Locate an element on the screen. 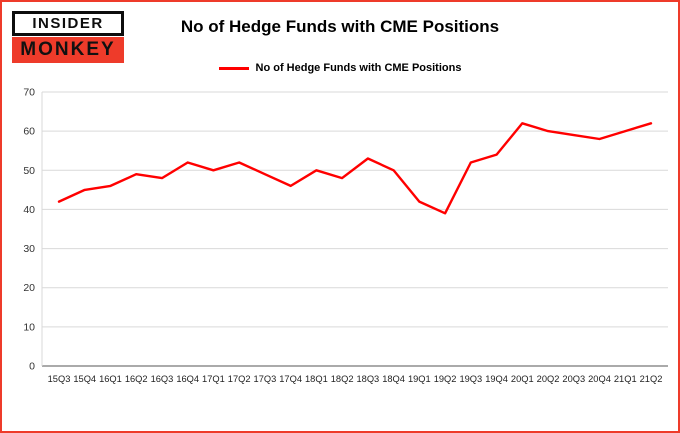 The width and height of the screenshot is (680, 433). x-axis-tick-label: 16Q3 is located at coordinates (162, 379).